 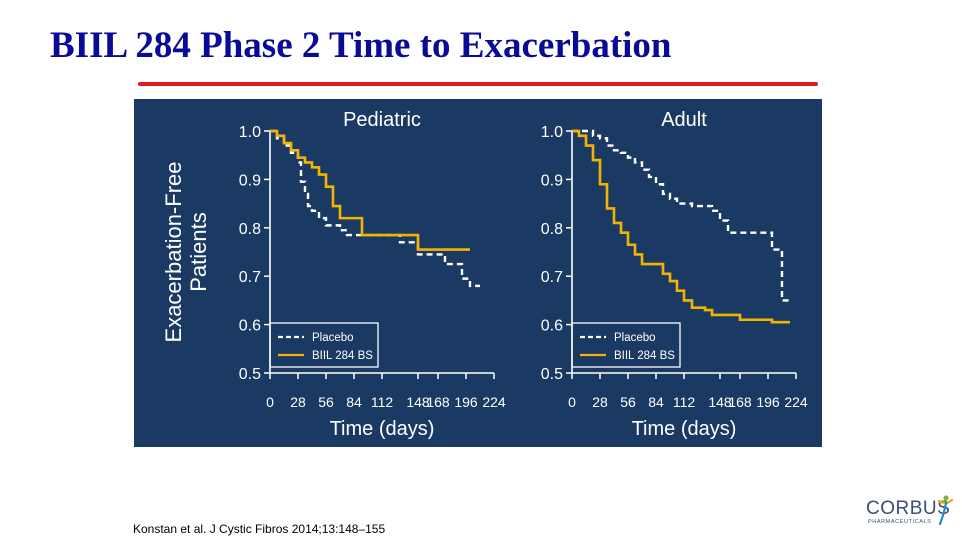 I want to click on adult-chart-title: Adult, so click(x=684, y=120).